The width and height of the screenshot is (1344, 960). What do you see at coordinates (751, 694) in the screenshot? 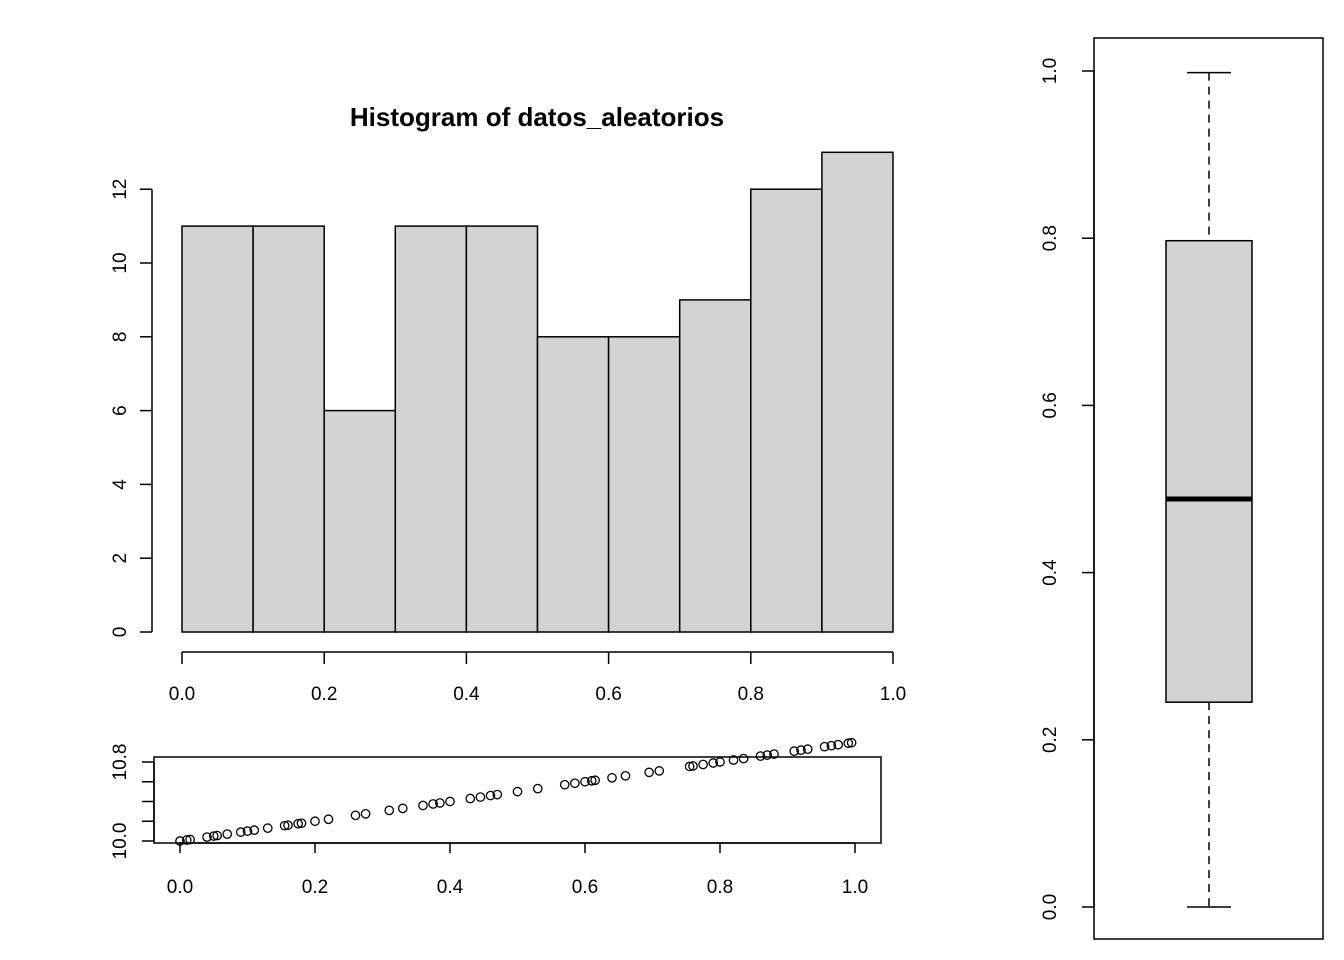
I see `histogram-x-tick-label-4: 0.8` at bounding box center [751, 694].